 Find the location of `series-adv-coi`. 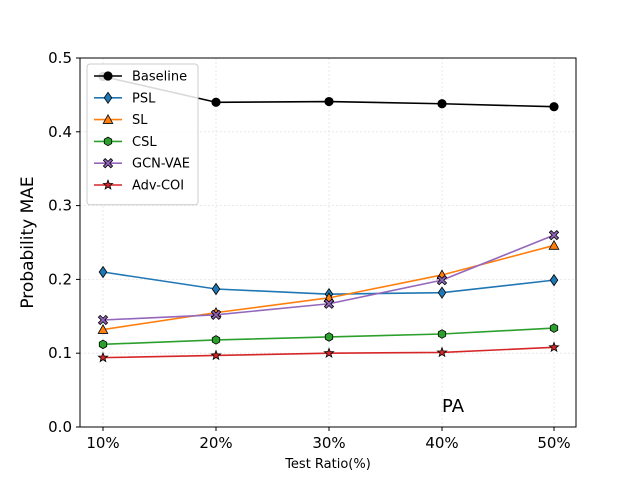

series-adv-coi is located at coordinates (328, 352).